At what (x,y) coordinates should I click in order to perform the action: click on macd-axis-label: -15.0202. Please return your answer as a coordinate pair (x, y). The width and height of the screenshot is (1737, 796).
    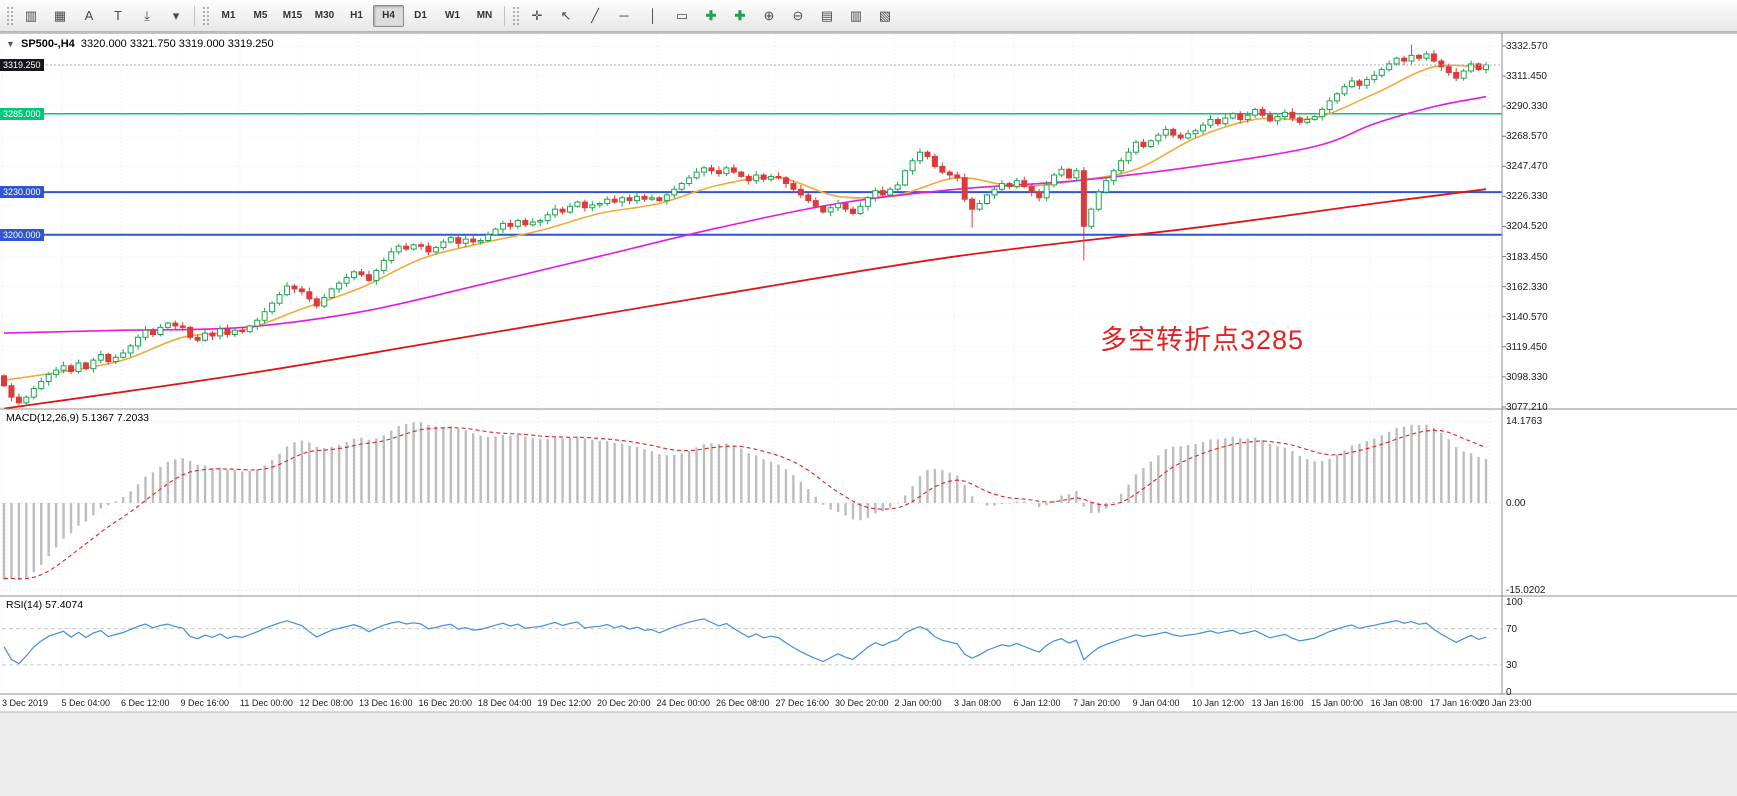
    Looking at the image, I should click on (1526, 590).